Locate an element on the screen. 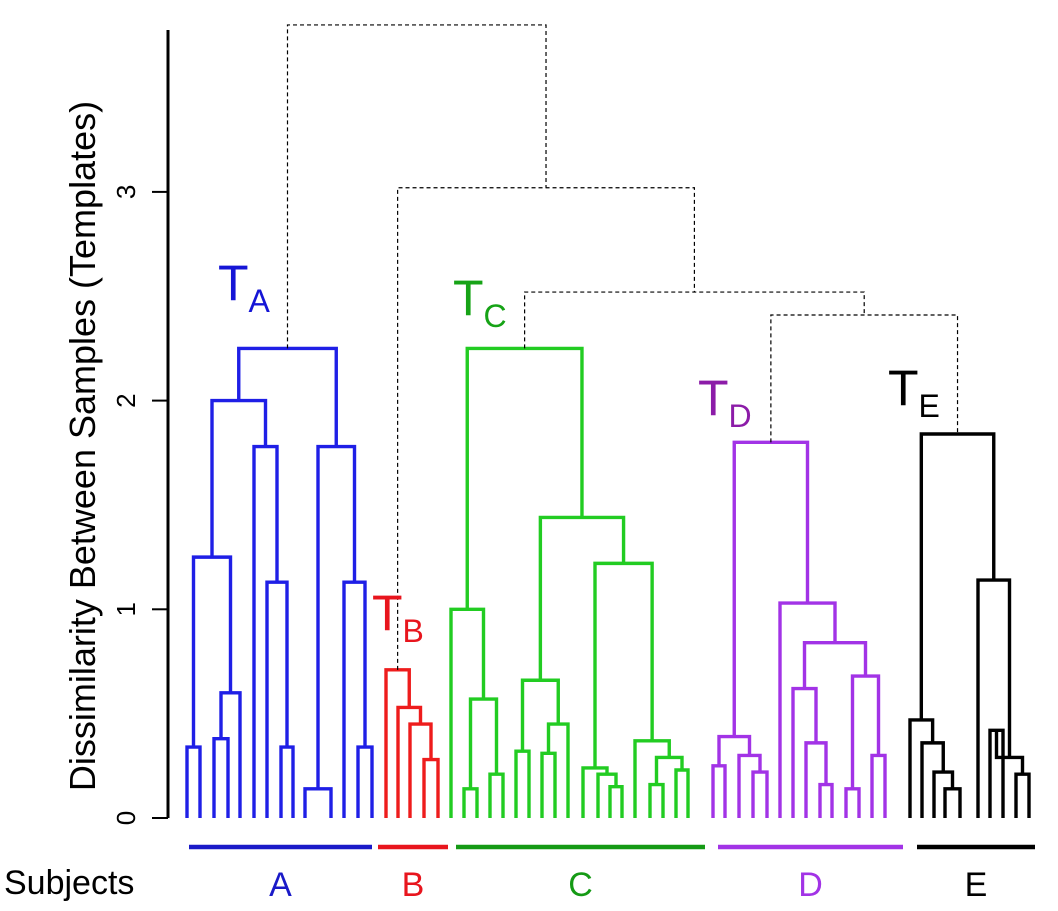 The height and width of the screenshot is (911, 1058). template-label-d: TD is located at coordinates (725, 402).